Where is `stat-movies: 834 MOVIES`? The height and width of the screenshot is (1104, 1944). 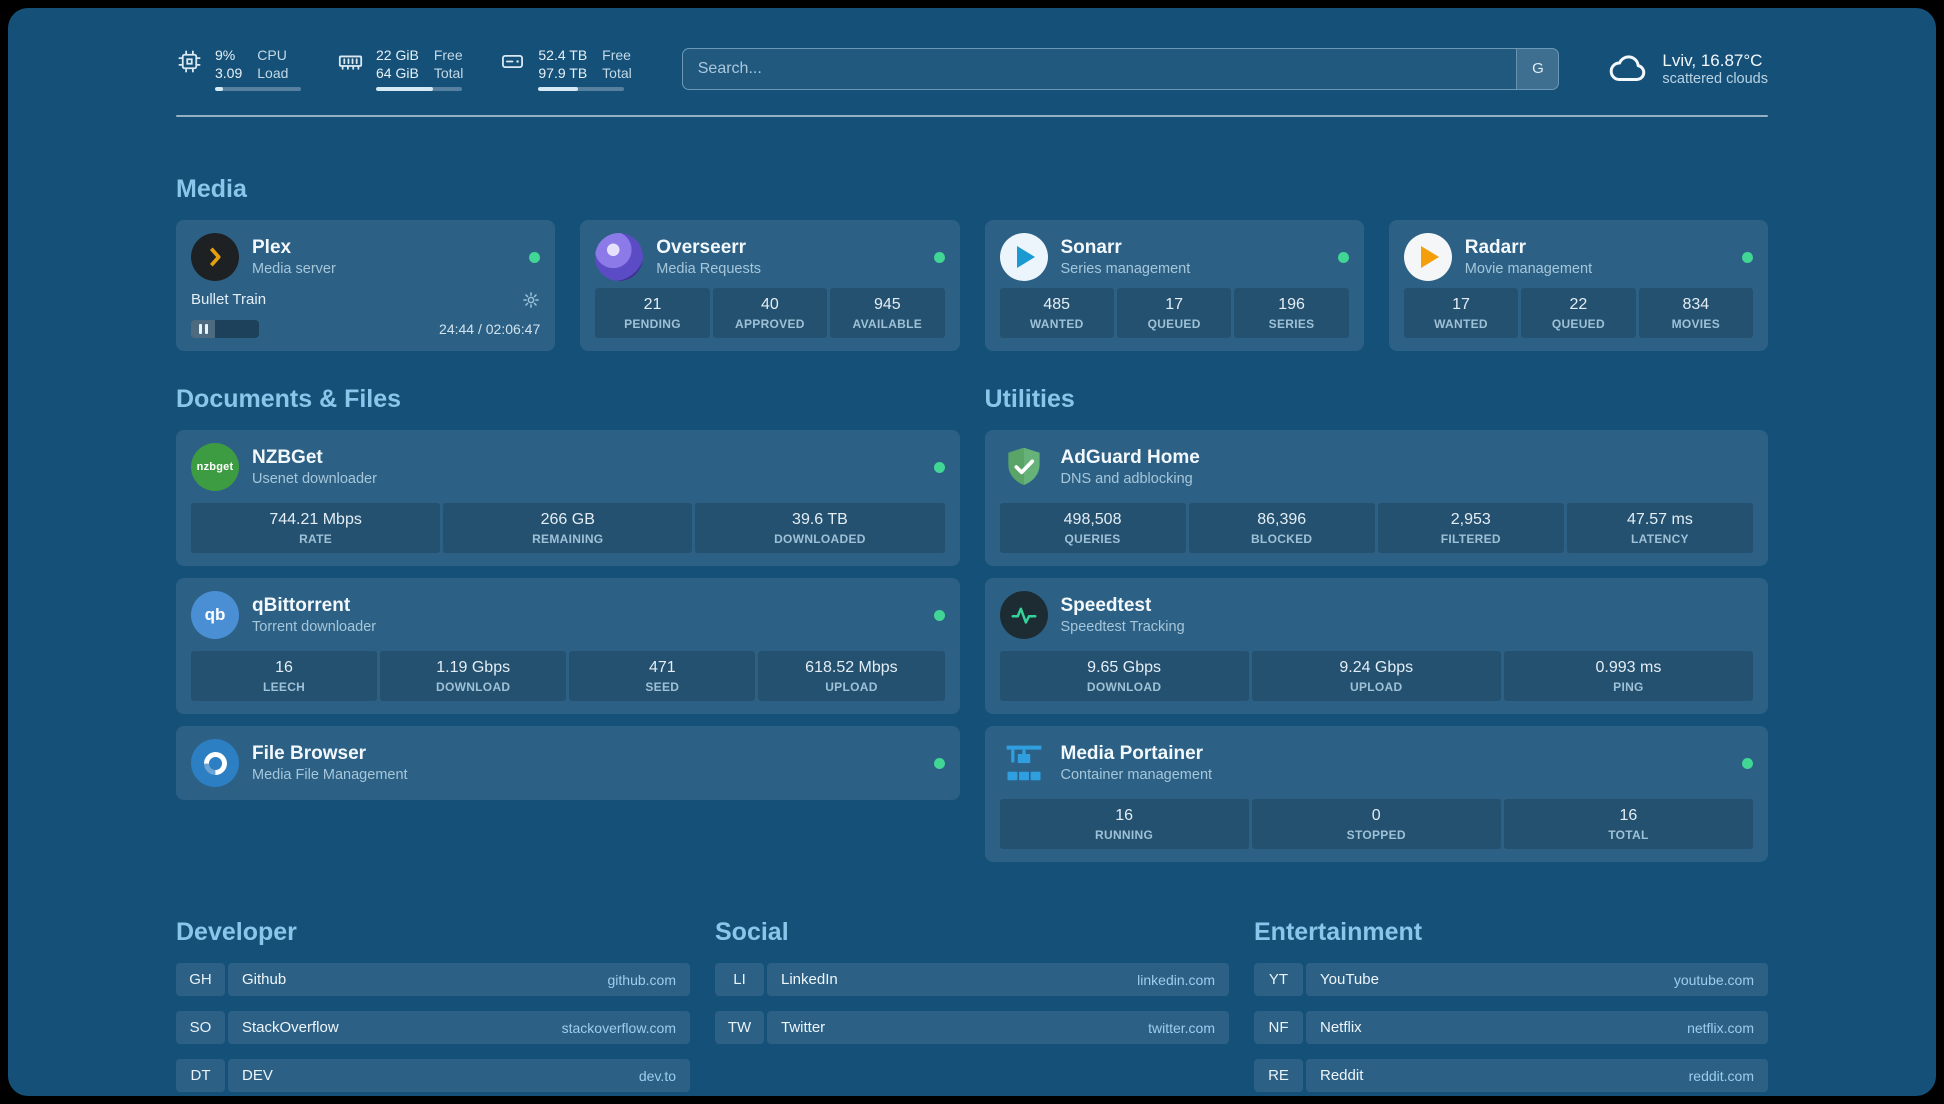
stat-movies: 834 MOVIES is located at coordinates (1696, 313).